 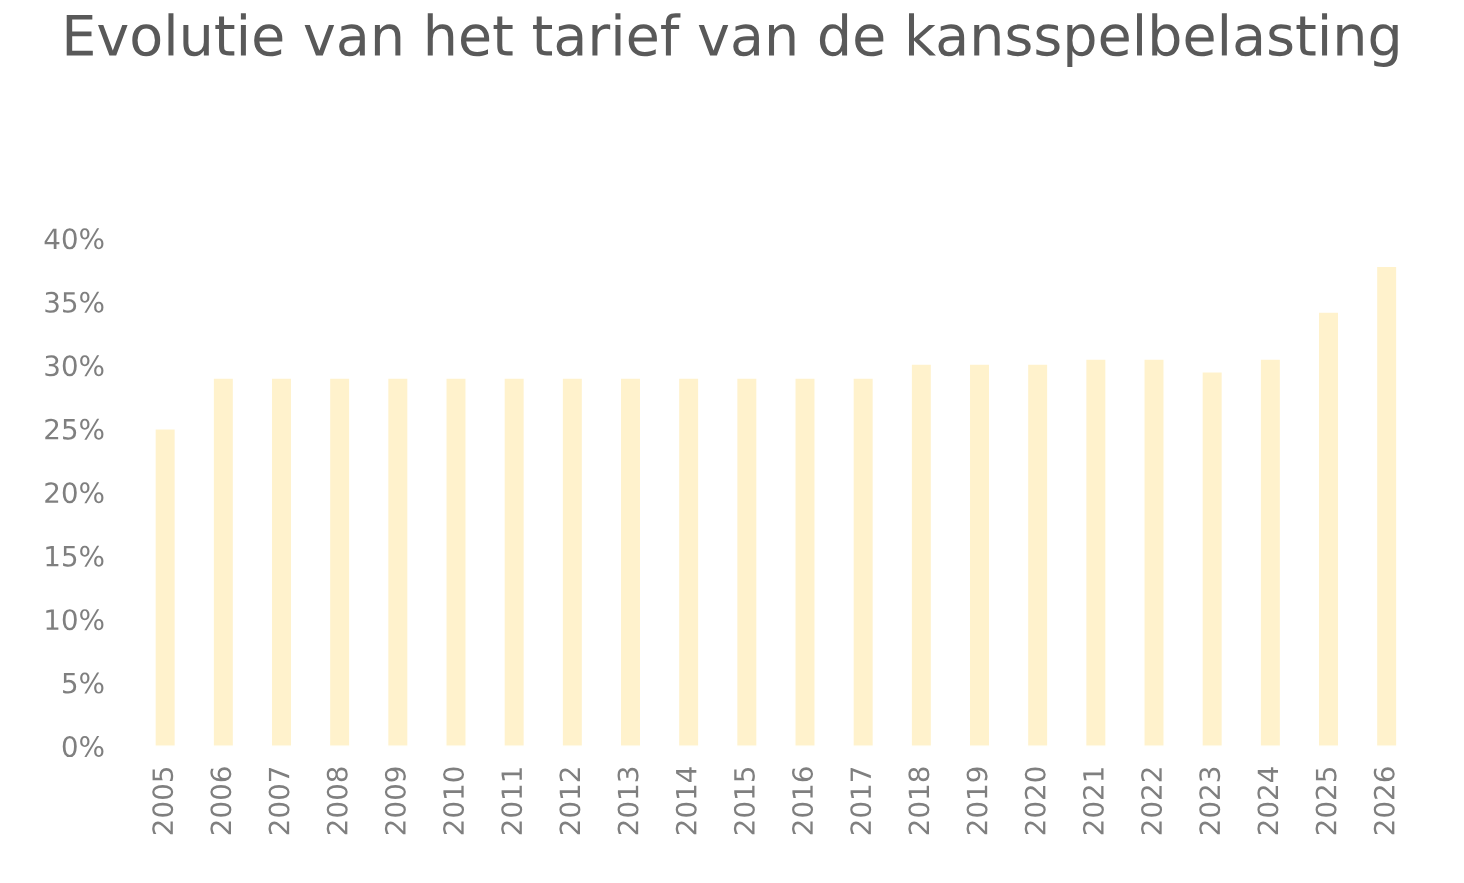 I want to click on chart-title: Evolutie van het tarief van de kansspelbelasting, so click(x=732, y=40).